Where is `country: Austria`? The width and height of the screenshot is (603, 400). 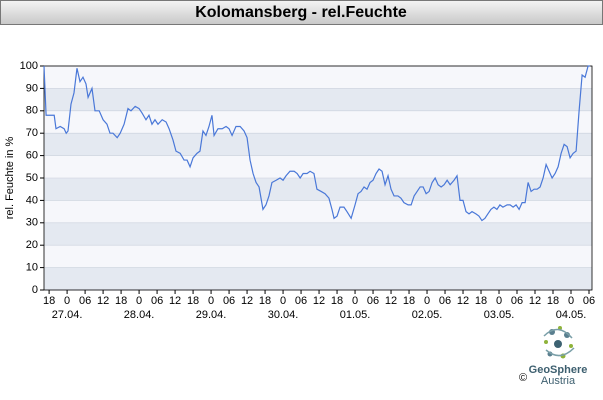
country: Austria is located at coordinates (558, 381).